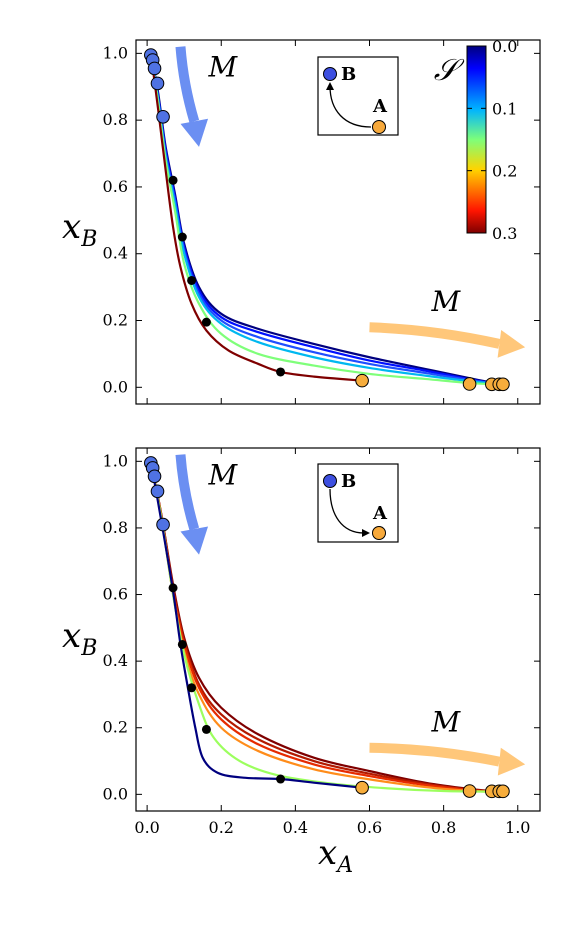 The width and height of the screenshot is (581, 930). I want to click on colorbar-tick-label-2: 0.2, so click(504, 171).